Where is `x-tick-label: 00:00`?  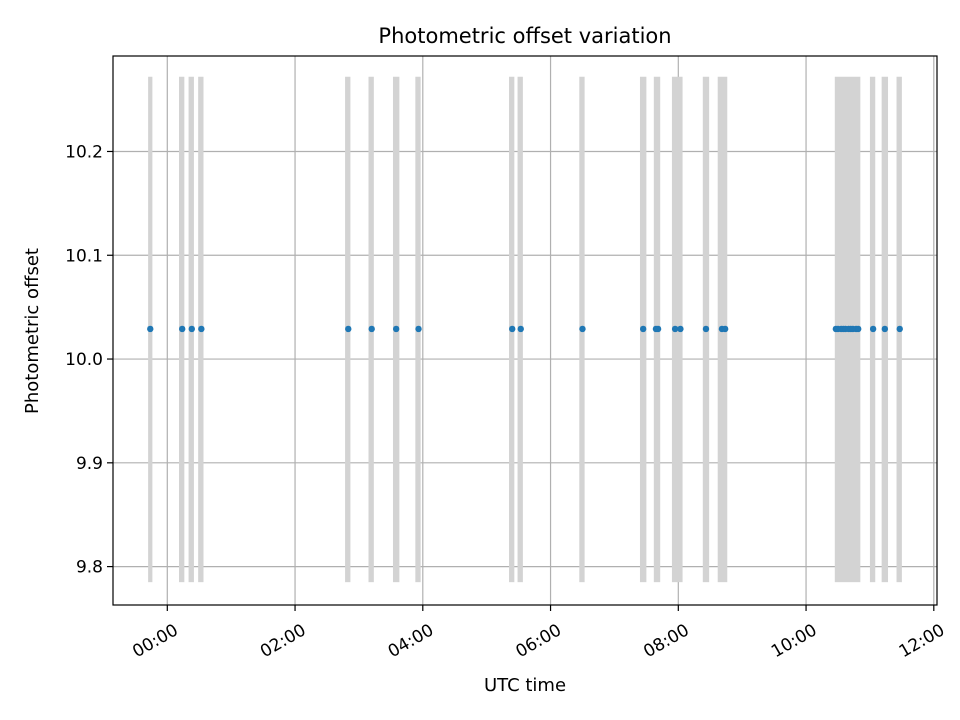 x-tick-label: 00:00 is located at coordinates (155, 641).